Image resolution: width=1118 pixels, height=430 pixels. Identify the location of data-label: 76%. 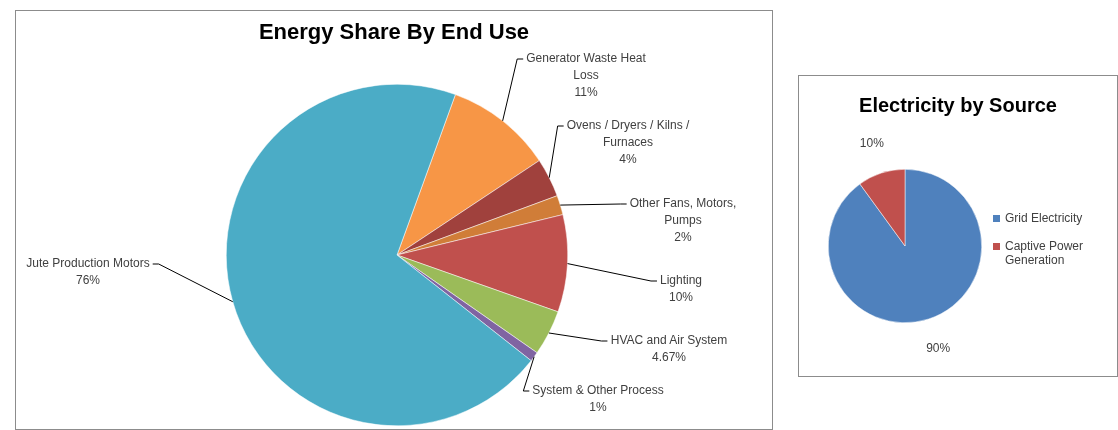
(88, 280).